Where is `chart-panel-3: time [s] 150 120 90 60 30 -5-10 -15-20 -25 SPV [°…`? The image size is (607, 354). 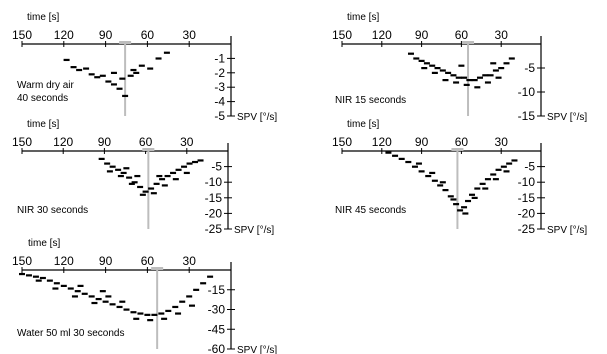
chart-panel-3: time [s] 150 120 90 60 30 -5-10 -15-20 -25 SPV [°… is located at coordinates (143, 177).